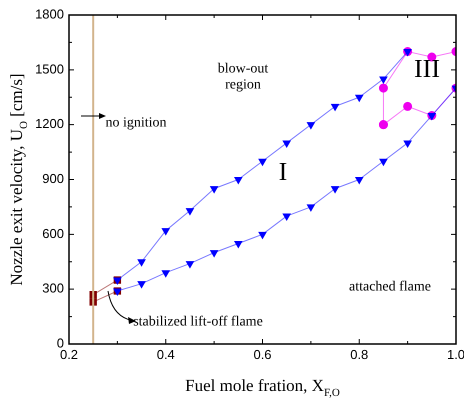 This screenshot has width=464, height=403. I want to click on annotation: I, so click(283, 171).